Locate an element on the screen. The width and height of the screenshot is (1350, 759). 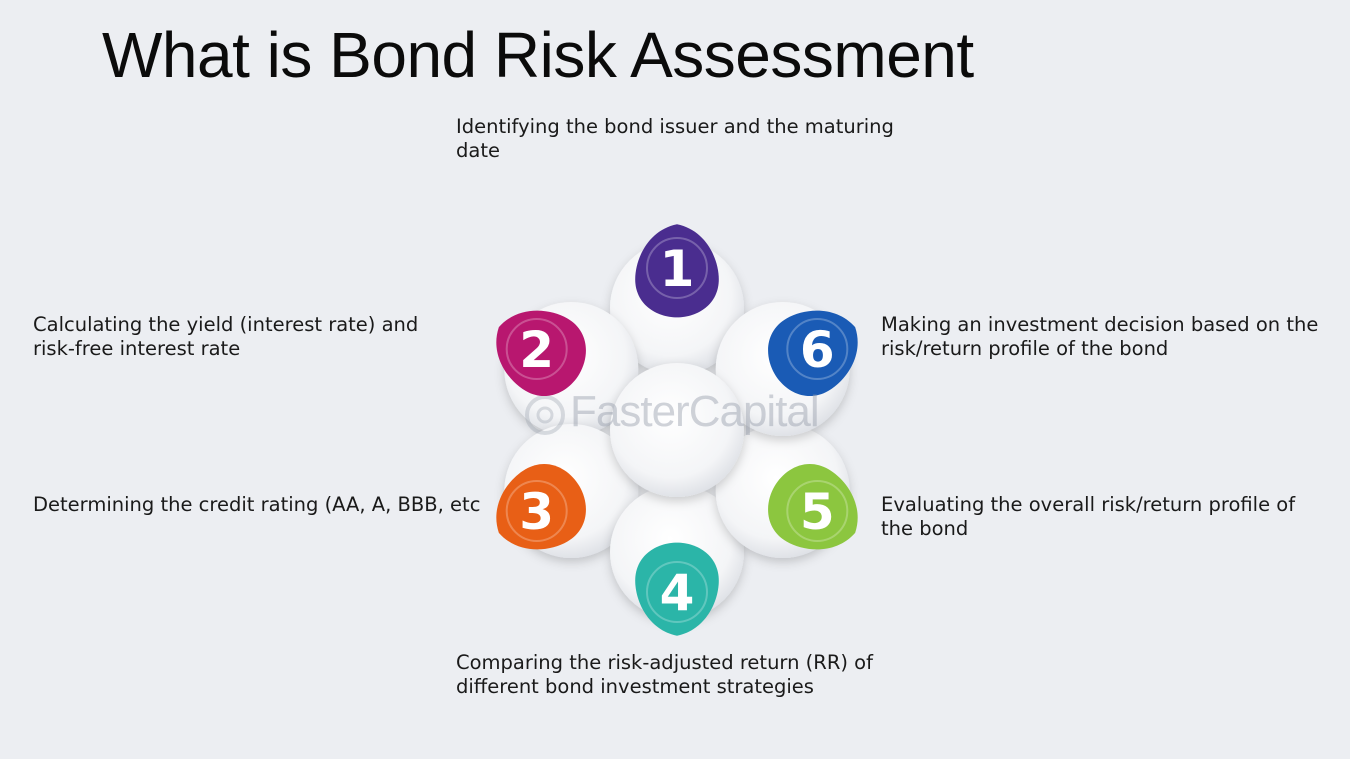
step-1-number: 1 is located at coordinates (677, 269).